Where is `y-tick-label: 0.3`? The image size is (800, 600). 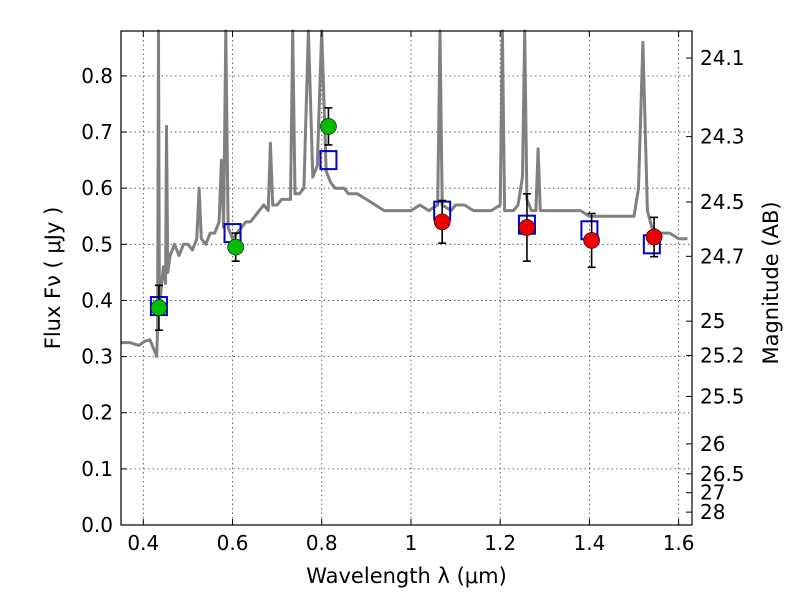 y-tick-label: 0.3 is located at coordinates (97, 357).